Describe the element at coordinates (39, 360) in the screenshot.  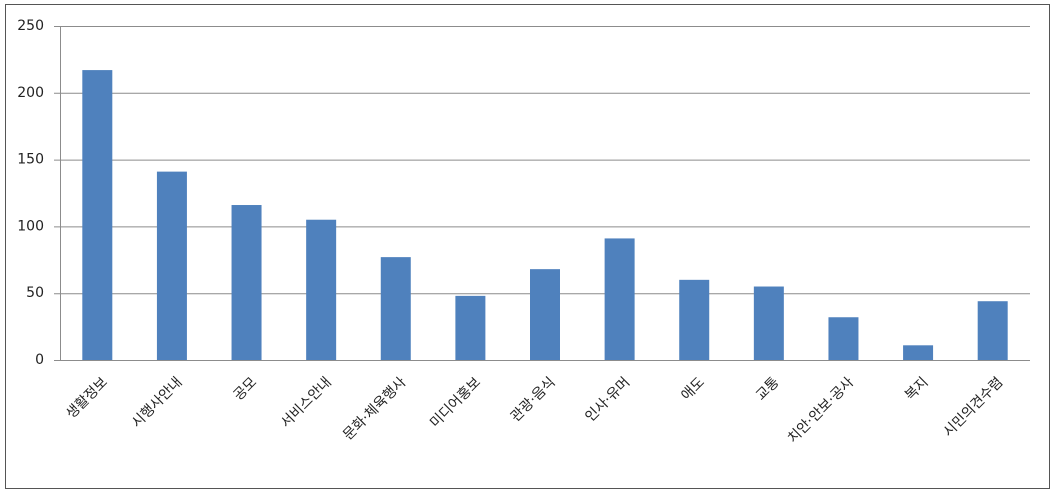
I see `y-tick-label: 0` at that location.